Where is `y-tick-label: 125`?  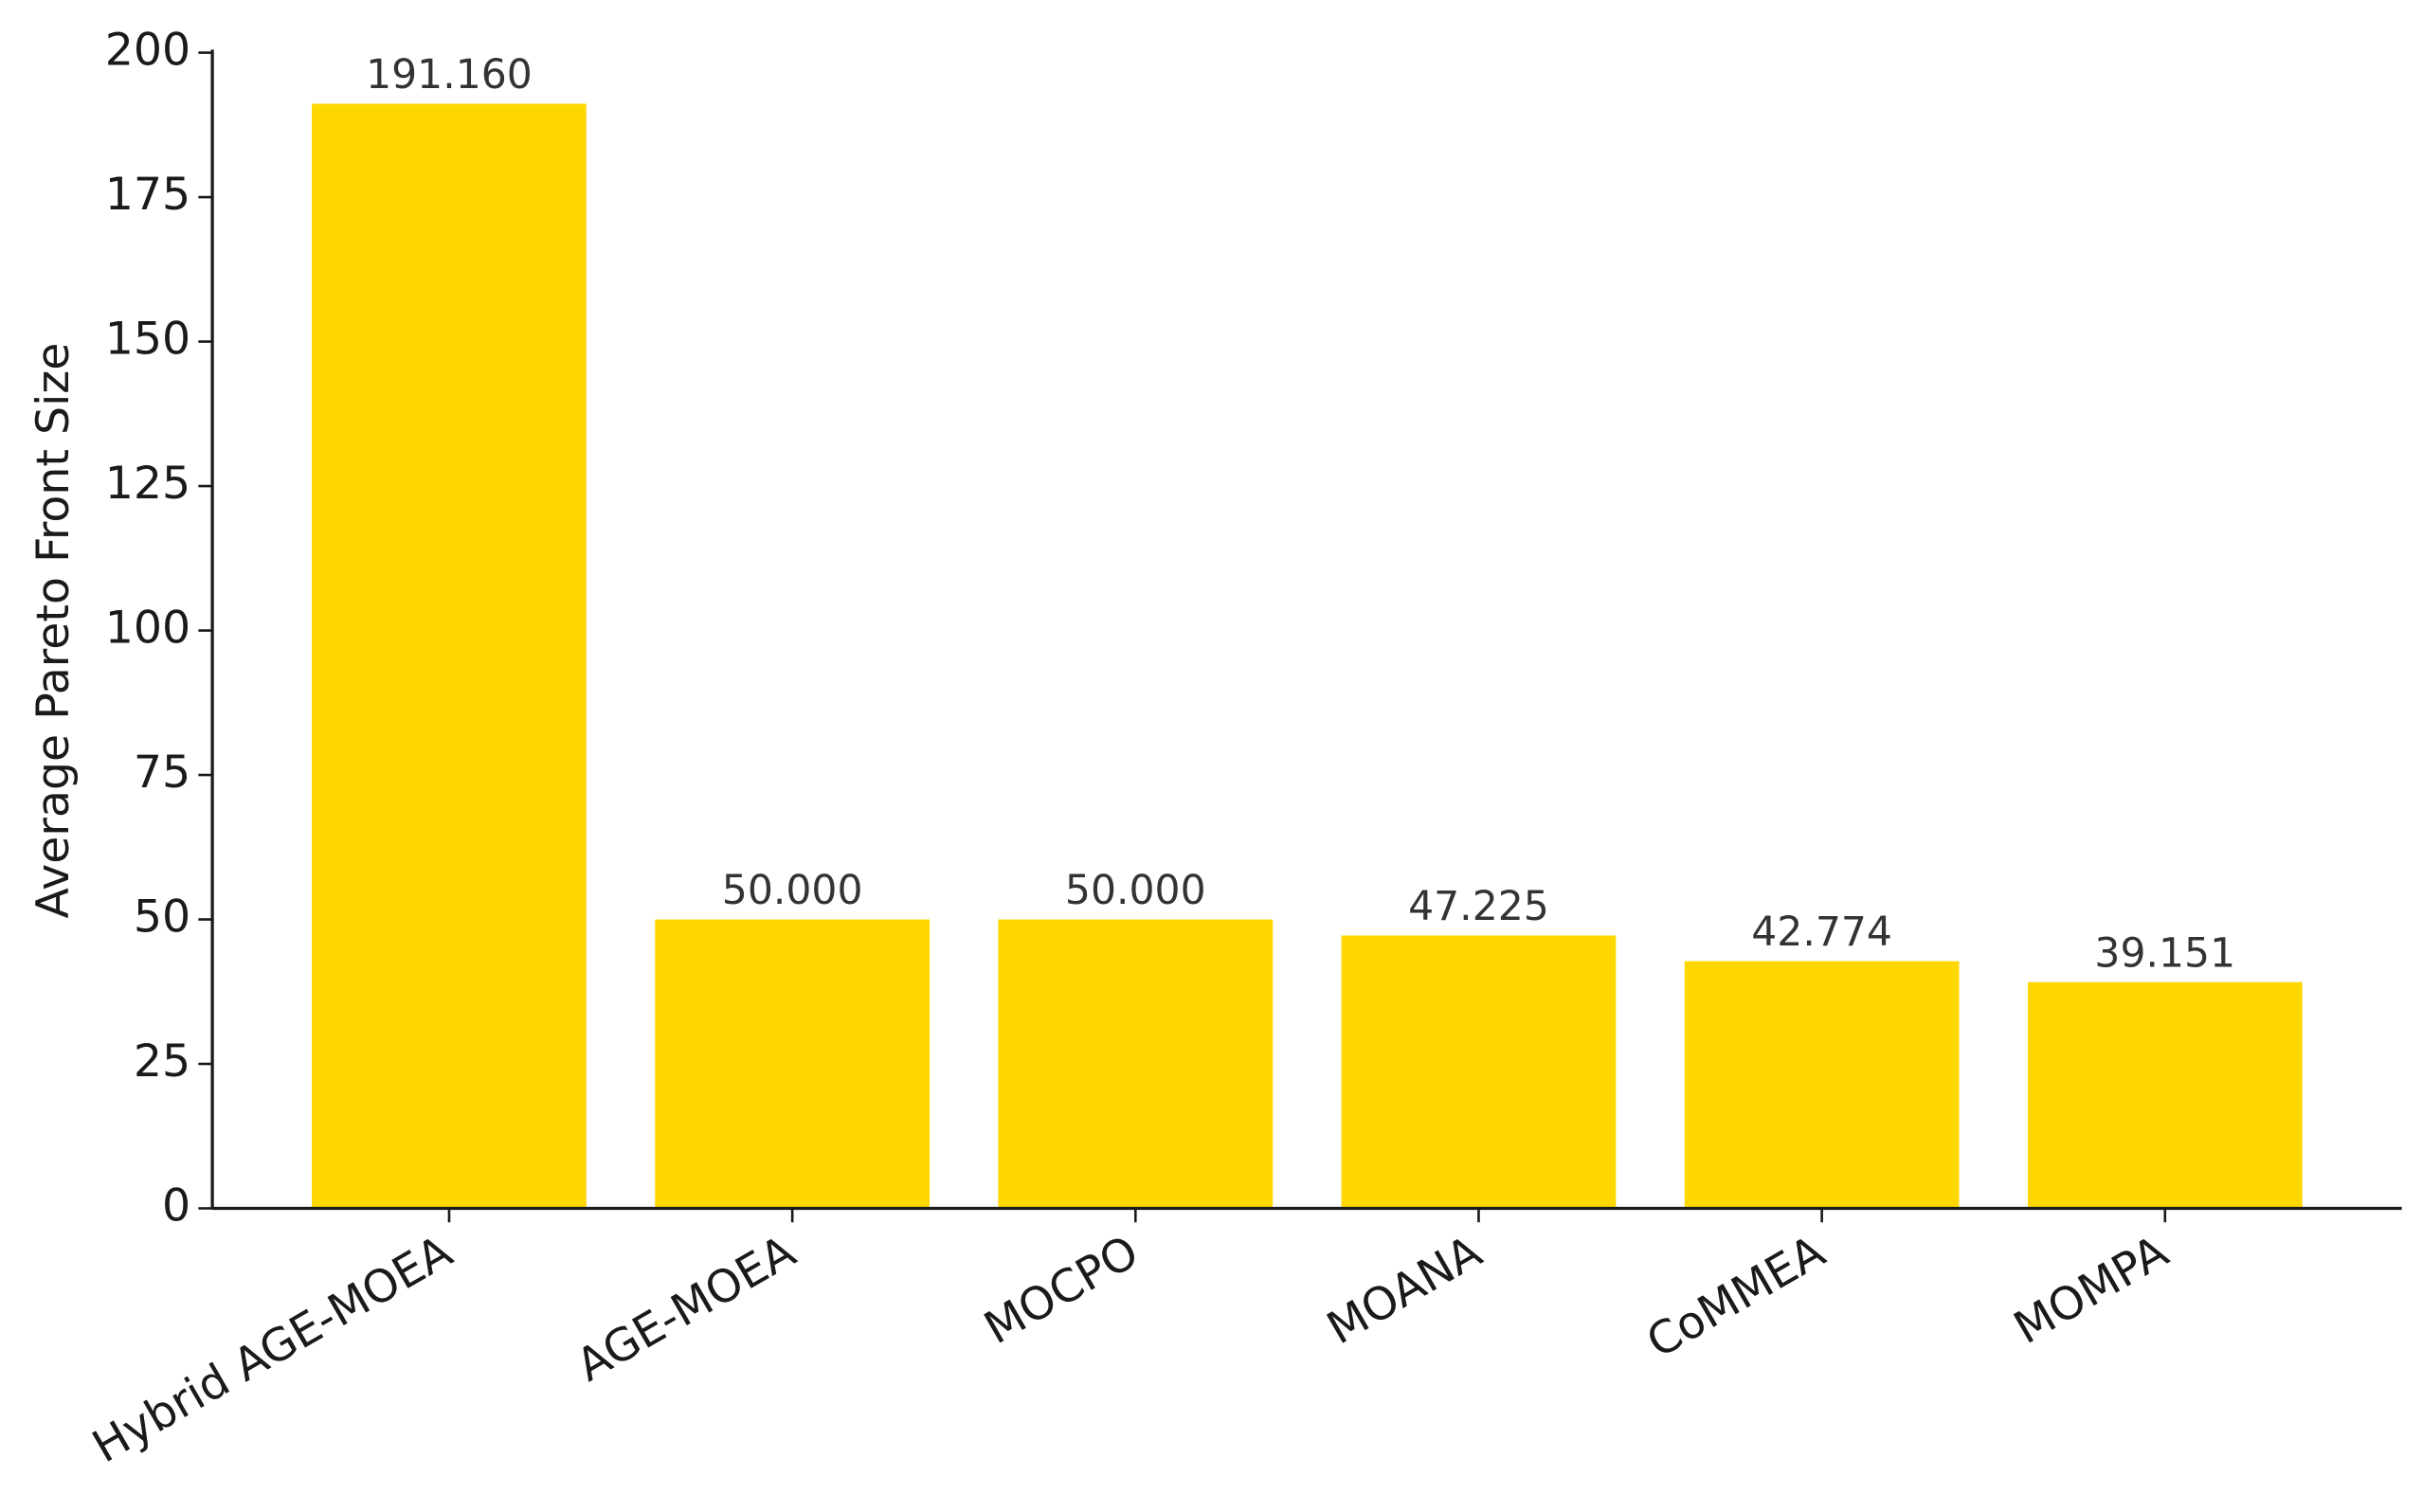
y-tick-label: 125 is located at coordinates (147, 484).